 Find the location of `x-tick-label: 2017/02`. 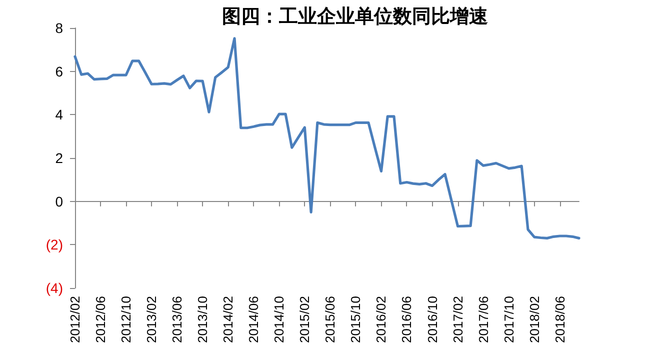

x-tick-label: 2017/02 is located at coordinates (458, 320).